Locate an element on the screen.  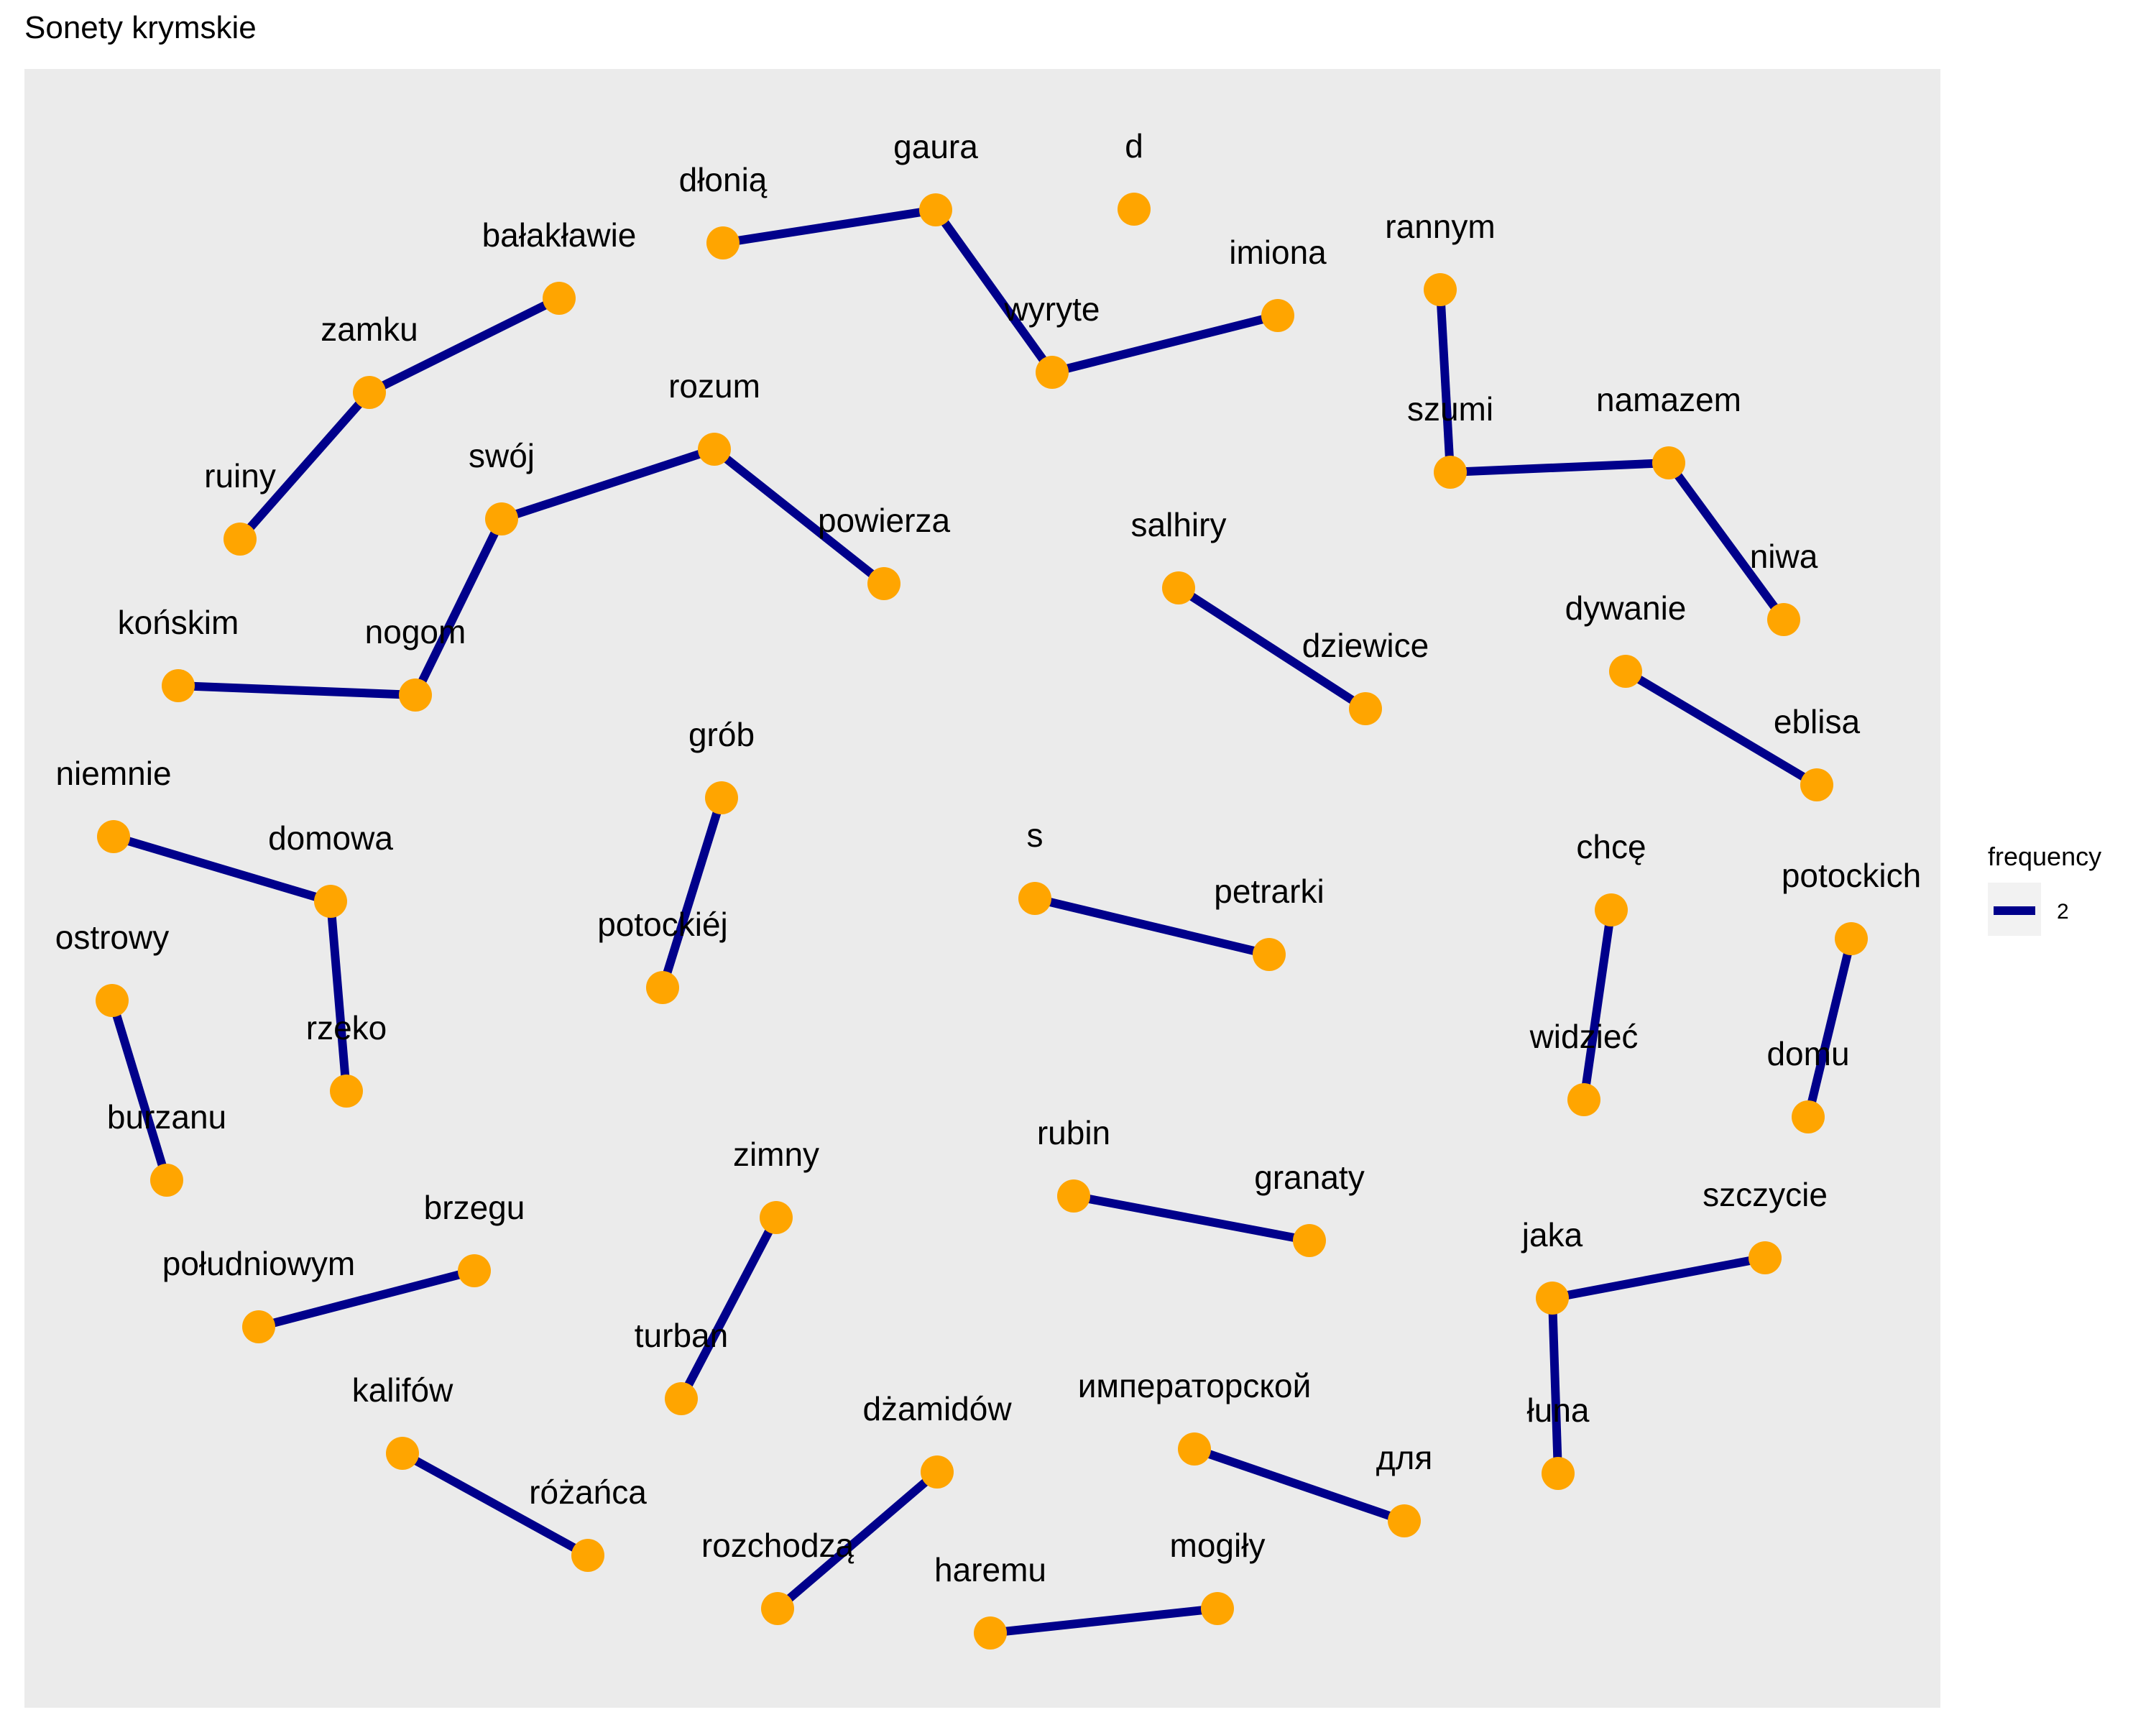
legend-label: 2 is located at coordinates (2063, 912).